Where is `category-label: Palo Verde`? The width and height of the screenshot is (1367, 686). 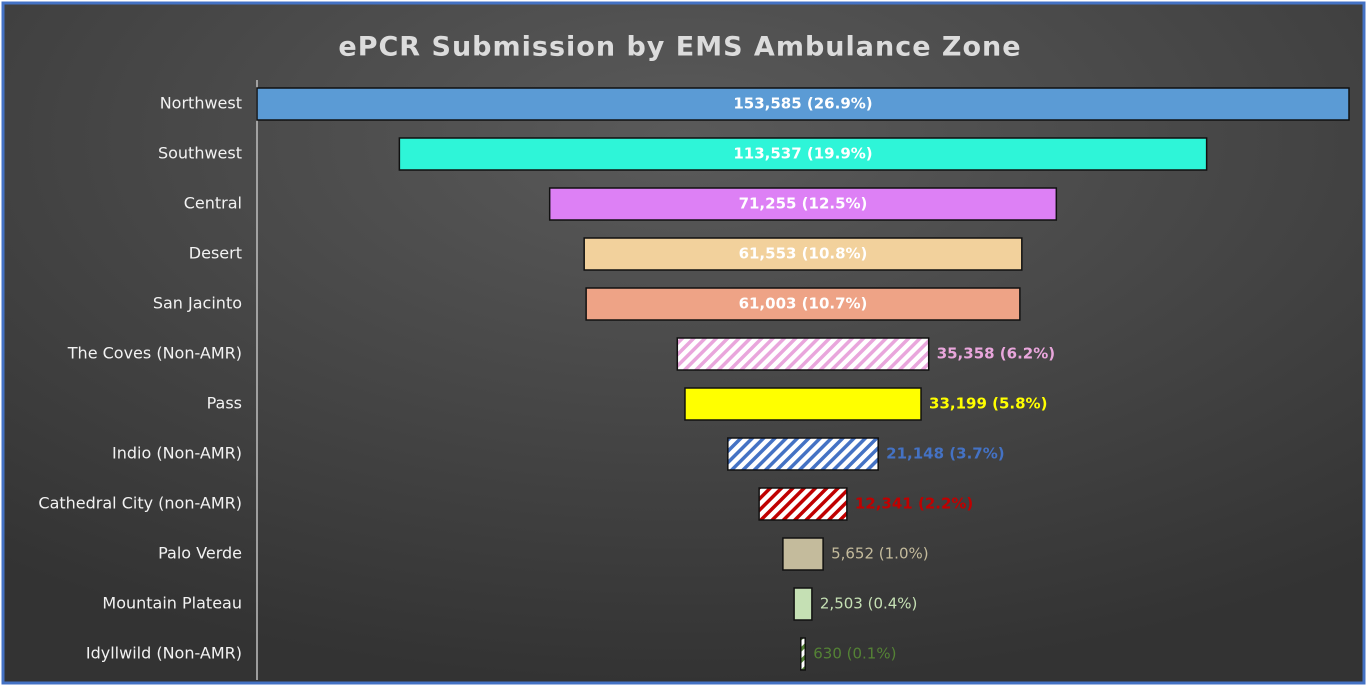 category-label: Palo Verde is located at coordinates (200, 553).